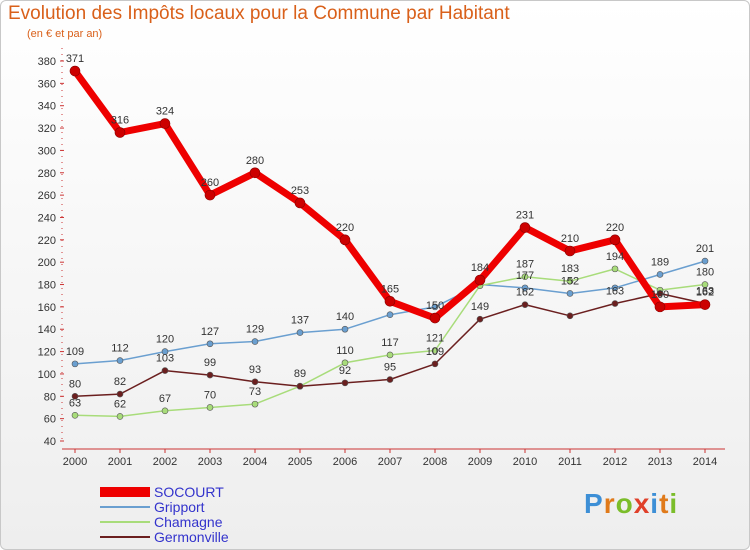 The width and height of the screenshot is (750, 550). Describe the element at coordinates (255, 370) in the screenshot. I see `data-label-germonville: 93` at that location.